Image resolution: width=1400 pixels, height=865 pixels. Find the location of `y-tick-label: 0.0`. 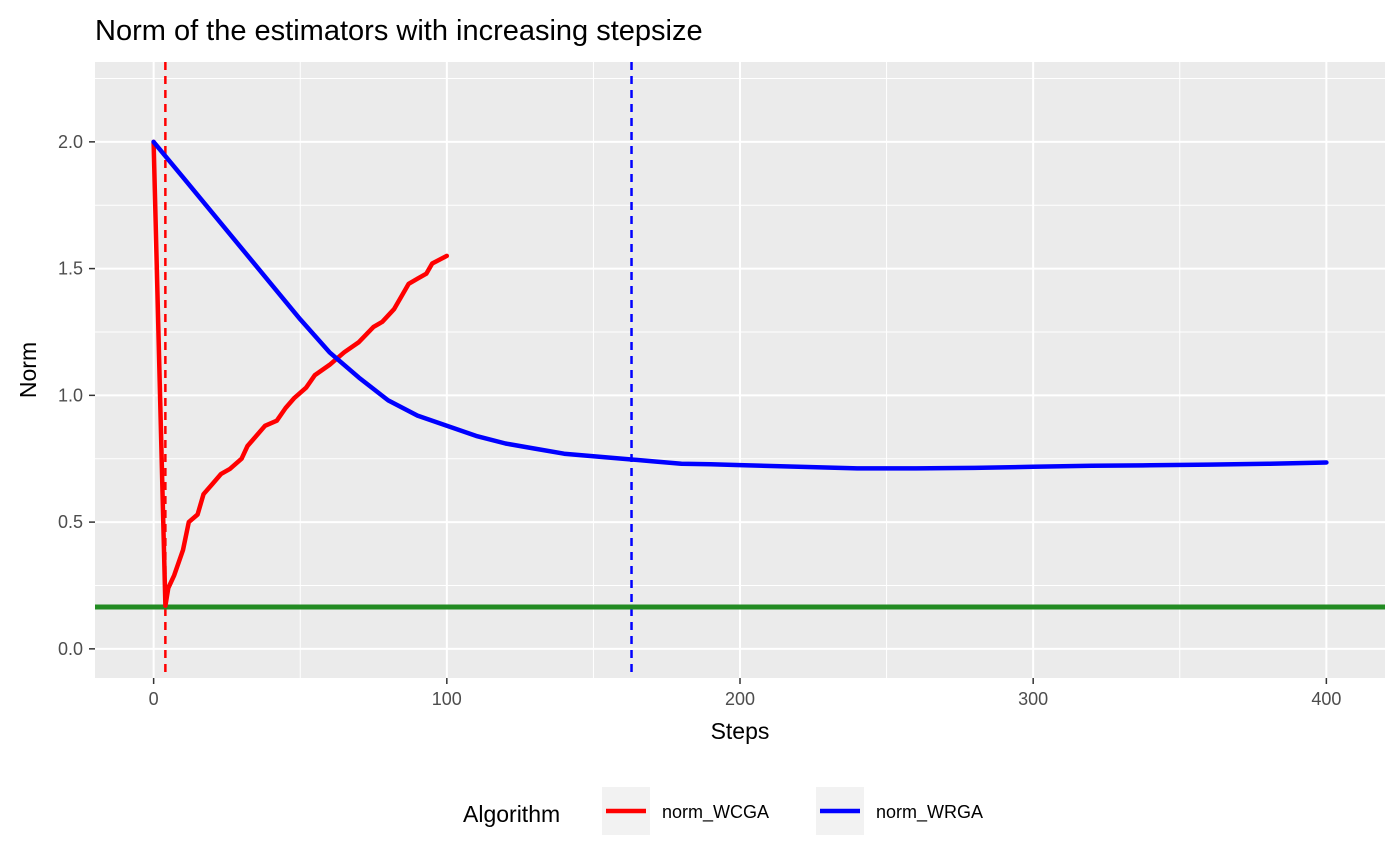

y-tick-label: 0.0 is located at coordinates (70, 649).